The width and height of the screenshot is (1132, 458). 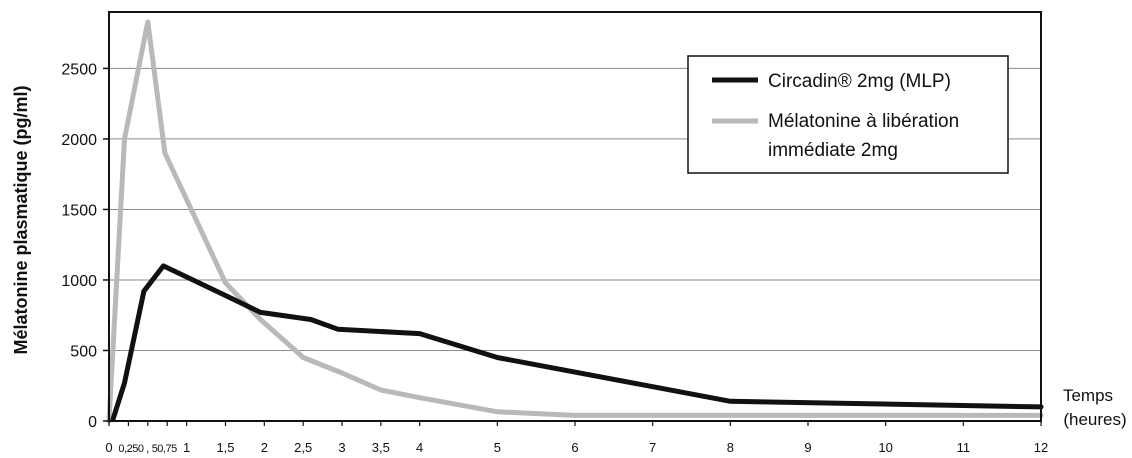 I want to click on legend-label-circadin: Circadin® 2mg (MLP), so click(x=859, y=81).